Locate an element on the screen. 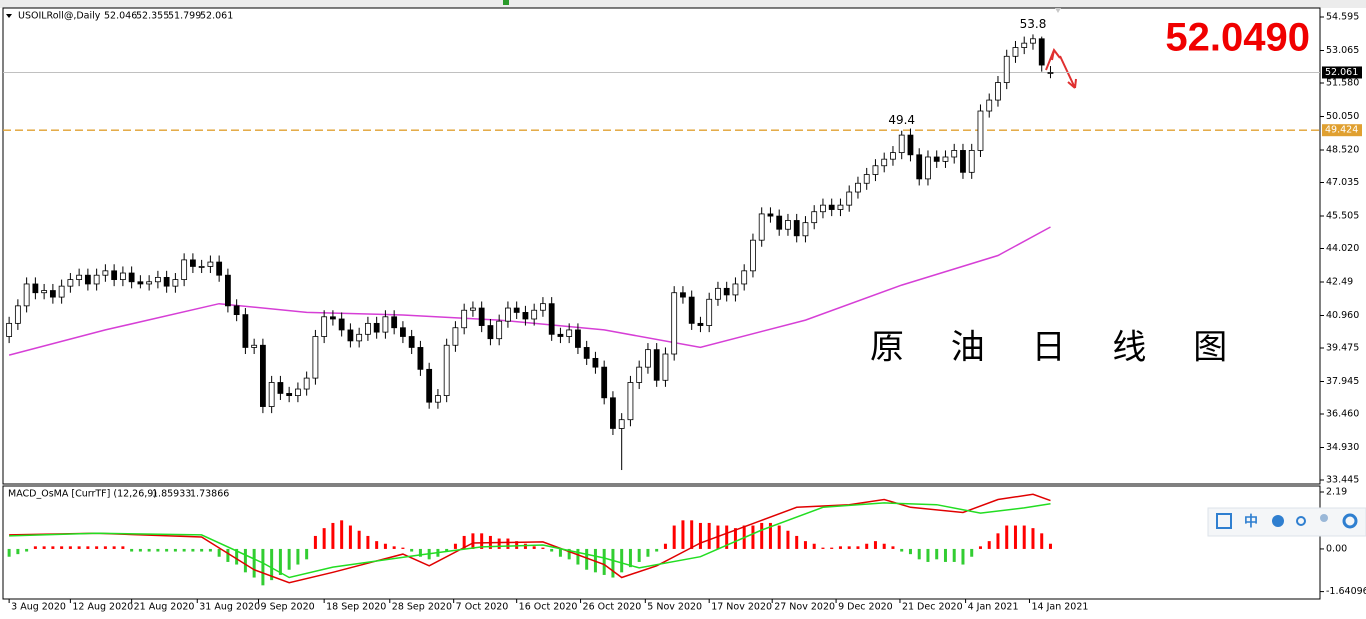 Image resolution: width=1366 pixels, height=619 pixels. y-tick-label: 48.520 is located at coordinates (1342, 149).